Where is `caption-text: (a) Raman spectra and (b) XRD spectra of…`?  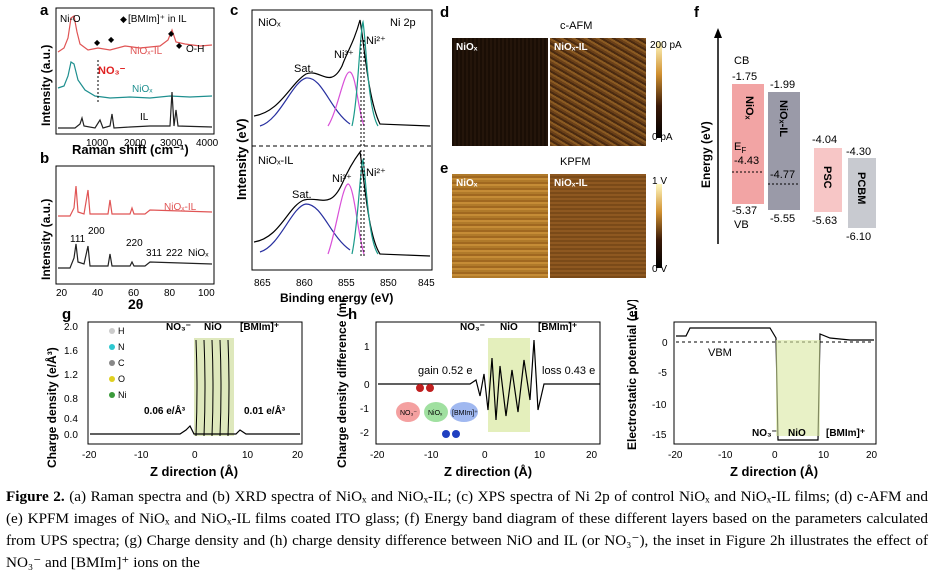
caption-text: (a) Raman spectra and (b) XRD spectra of… is located at coordinates (467, 529).